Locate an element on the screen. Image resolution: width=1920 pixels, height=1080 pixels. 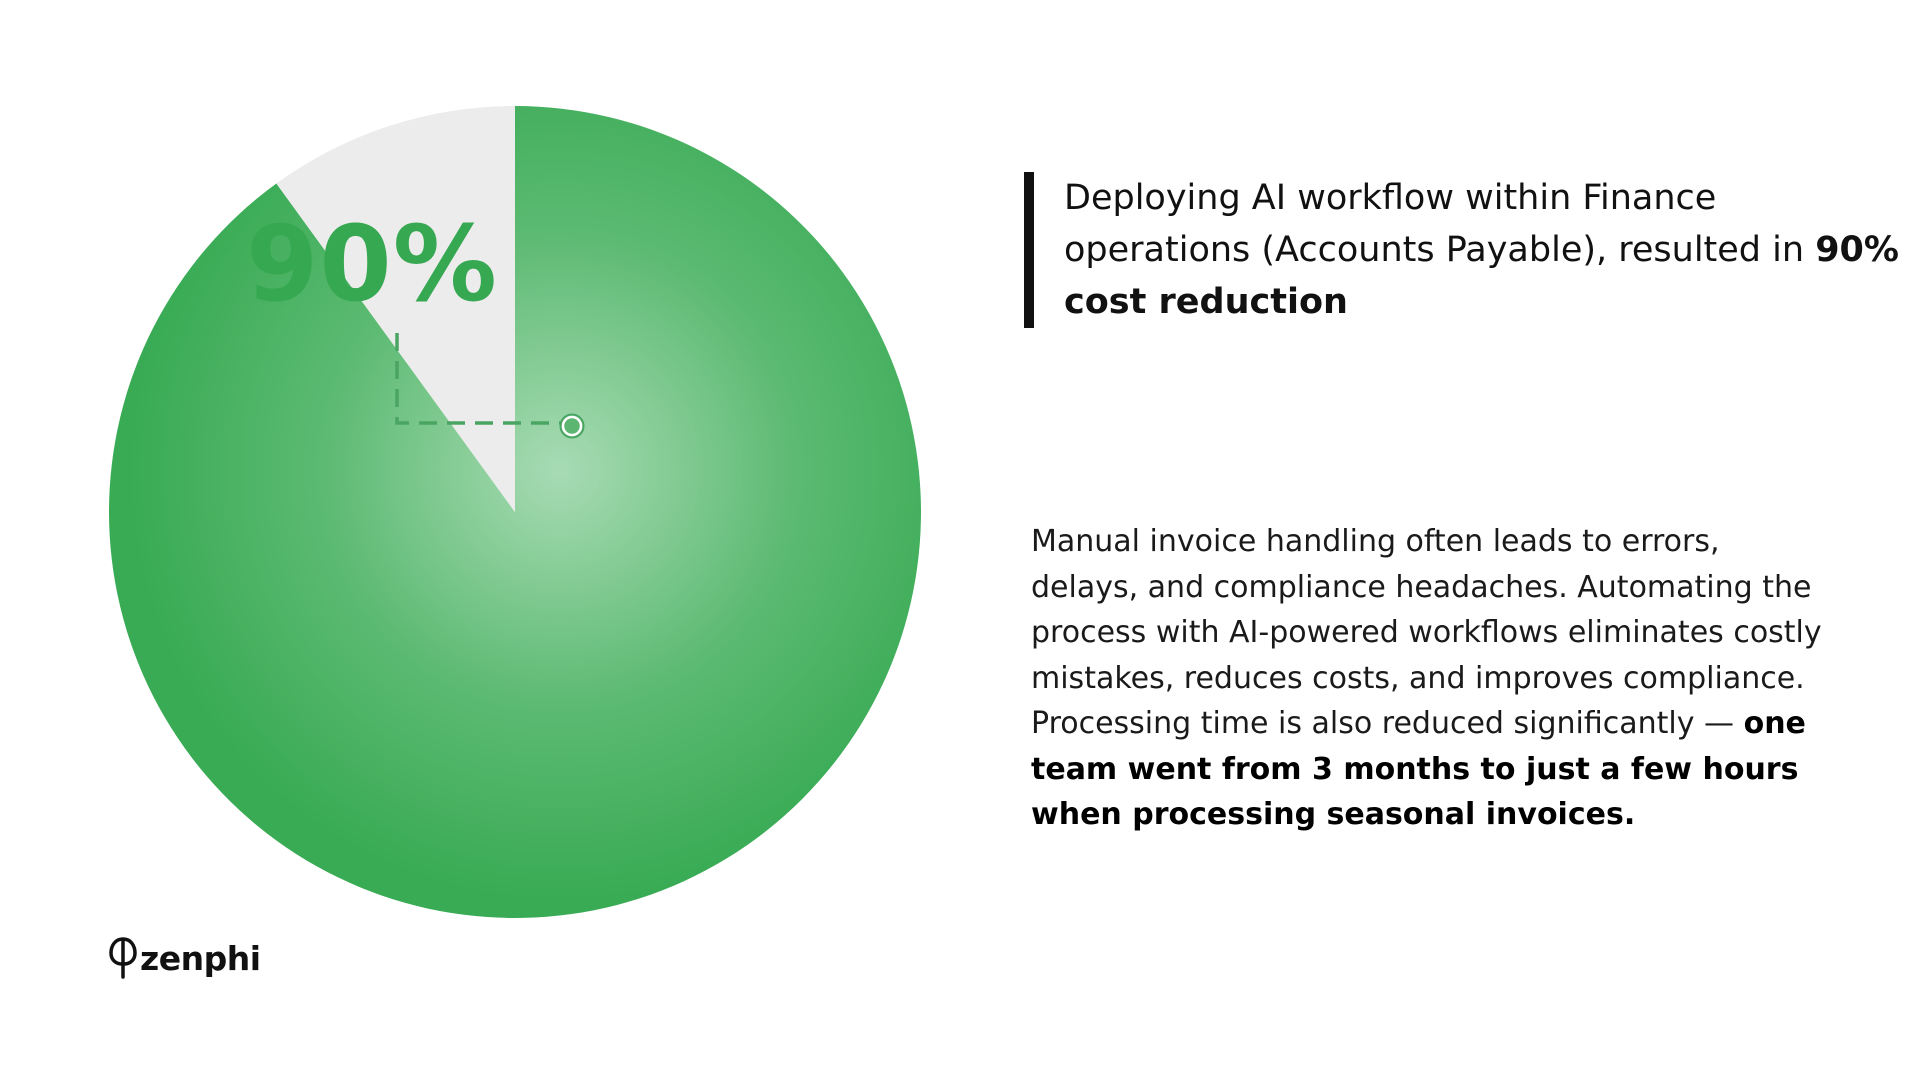
logo: zenphi is located at coordinates (184, 958).